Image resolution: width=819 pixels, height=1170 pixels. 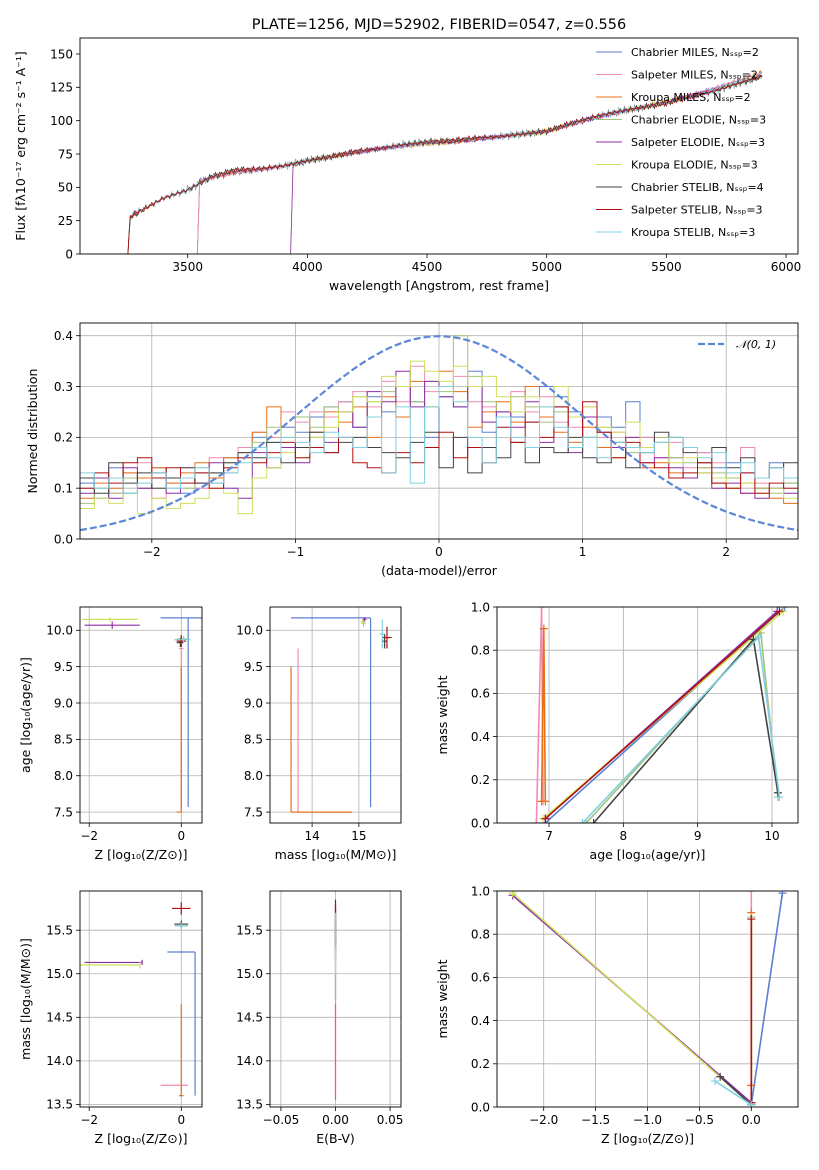 I want to click on y-axis-label: mass weight, so click(x=442, y=714).